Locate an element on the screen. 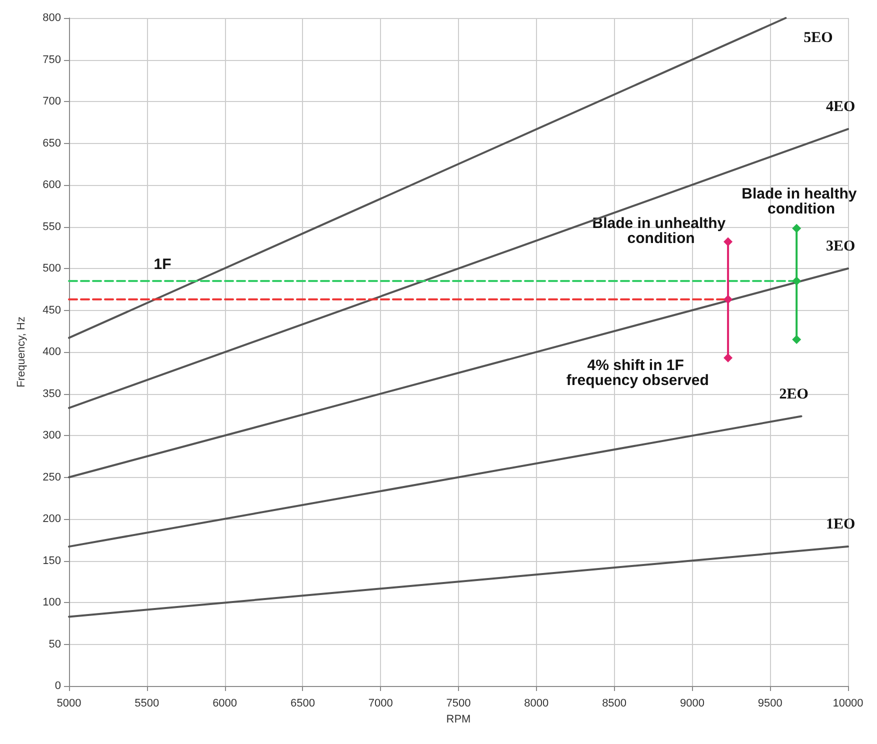 This screenshot has width=877, height=744. y-tick-label: 100 is located at coordinates (51, 602).